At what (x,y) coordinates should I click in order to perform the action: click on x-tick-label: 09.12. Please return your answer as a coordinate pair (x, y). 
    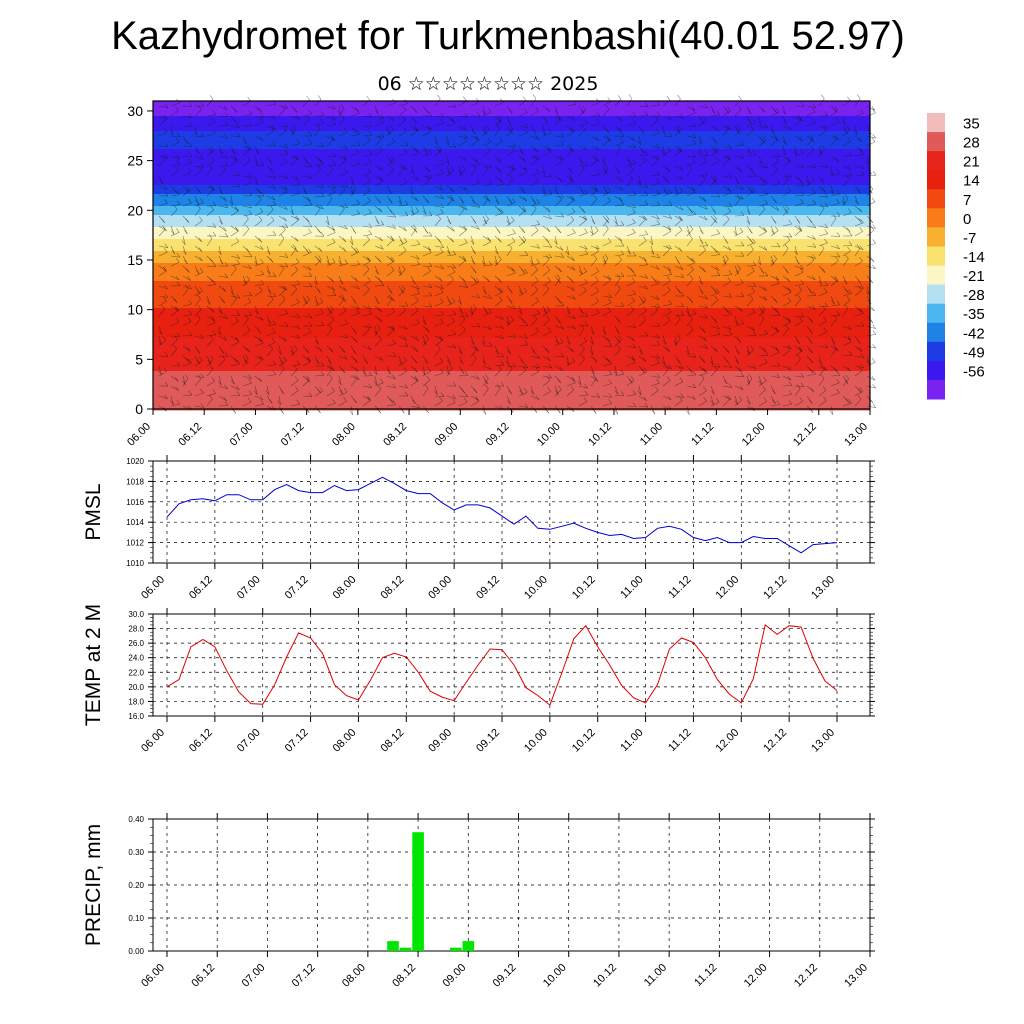
    Looking at the image, I should click on (505, 976).